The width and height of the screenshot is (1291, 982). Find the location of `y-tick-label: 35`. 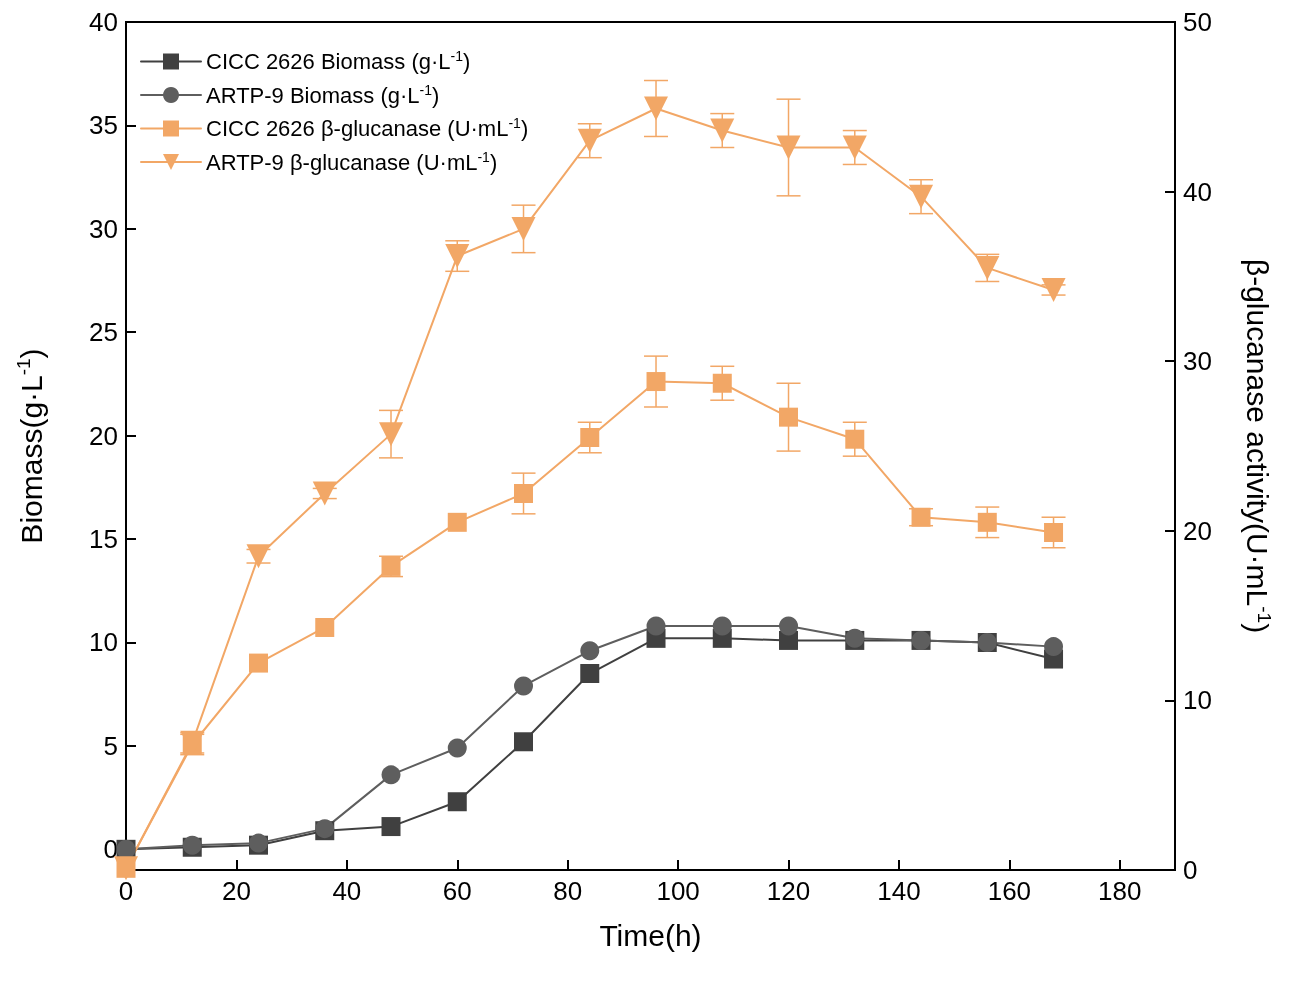

y-tick-label: 35 is located at coordinates (103, 125).